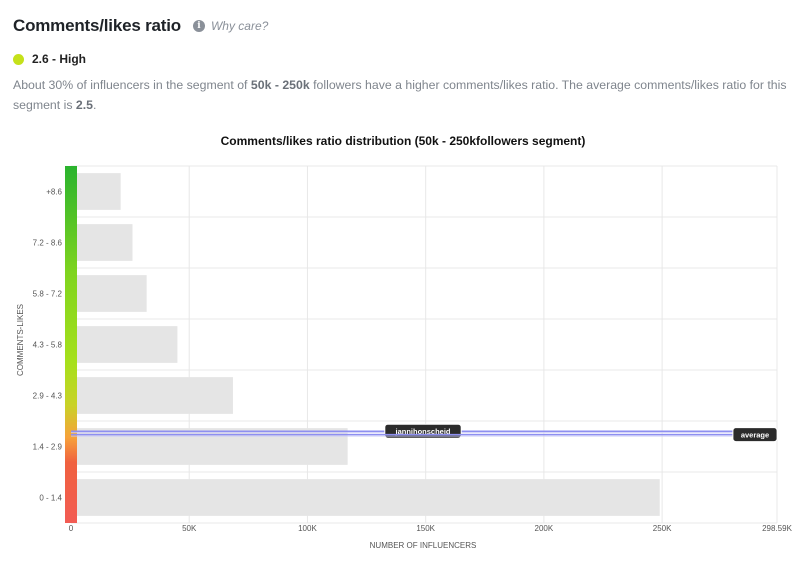 Image resolution: width=810 pixels, height=574 pixels. What do you see at coordinates (307, 528) in the screenshot?
I see `x-tick-label: 100K` at bounding box center [307, 528].